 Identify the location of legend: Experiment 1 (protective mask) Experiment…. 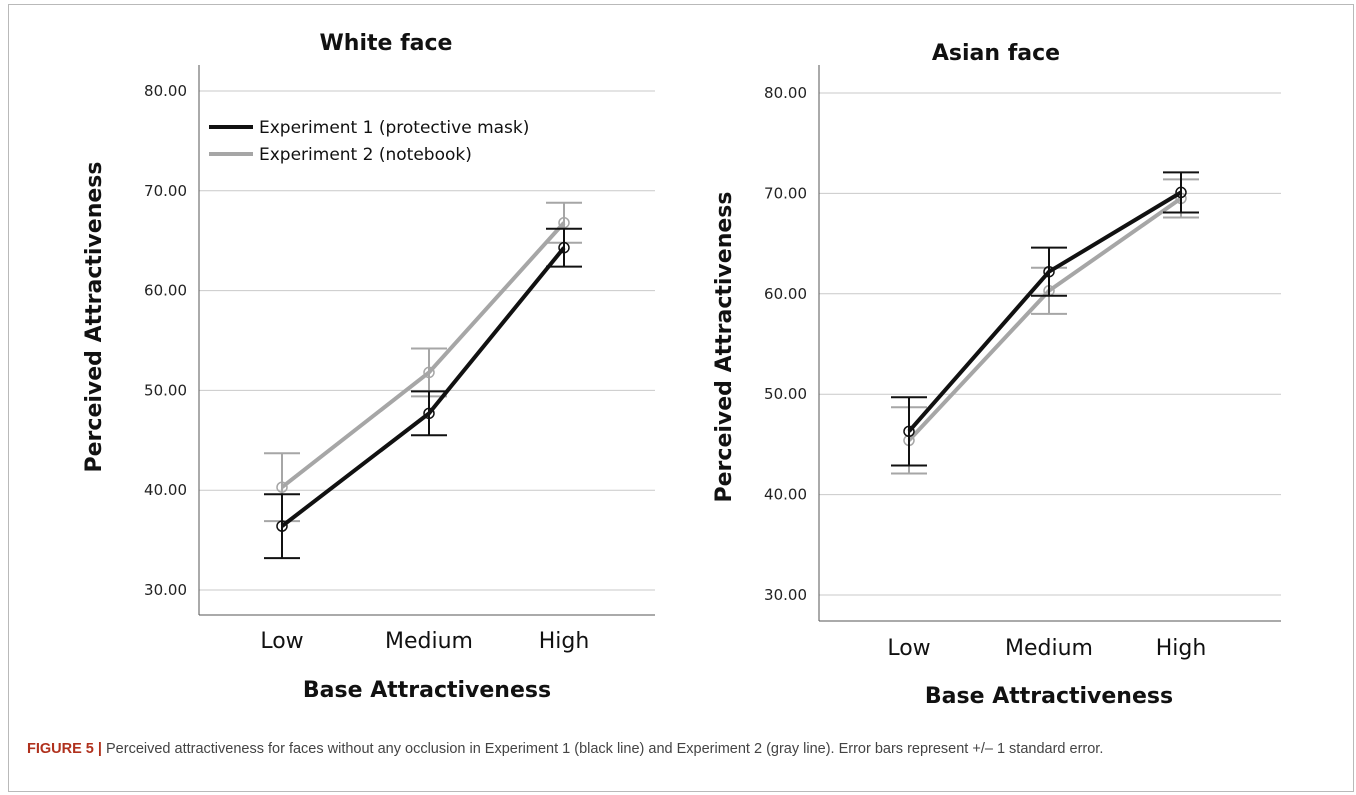
(369, 141).